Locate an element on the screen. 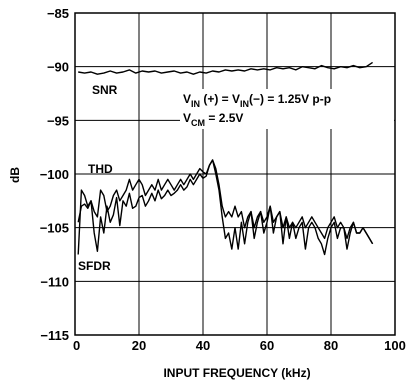 Image resolution: width=410 pixels, height=381 pixels. x-tick-labels: 0 20 40 60 80 100 is located at coordinates (239, 345).